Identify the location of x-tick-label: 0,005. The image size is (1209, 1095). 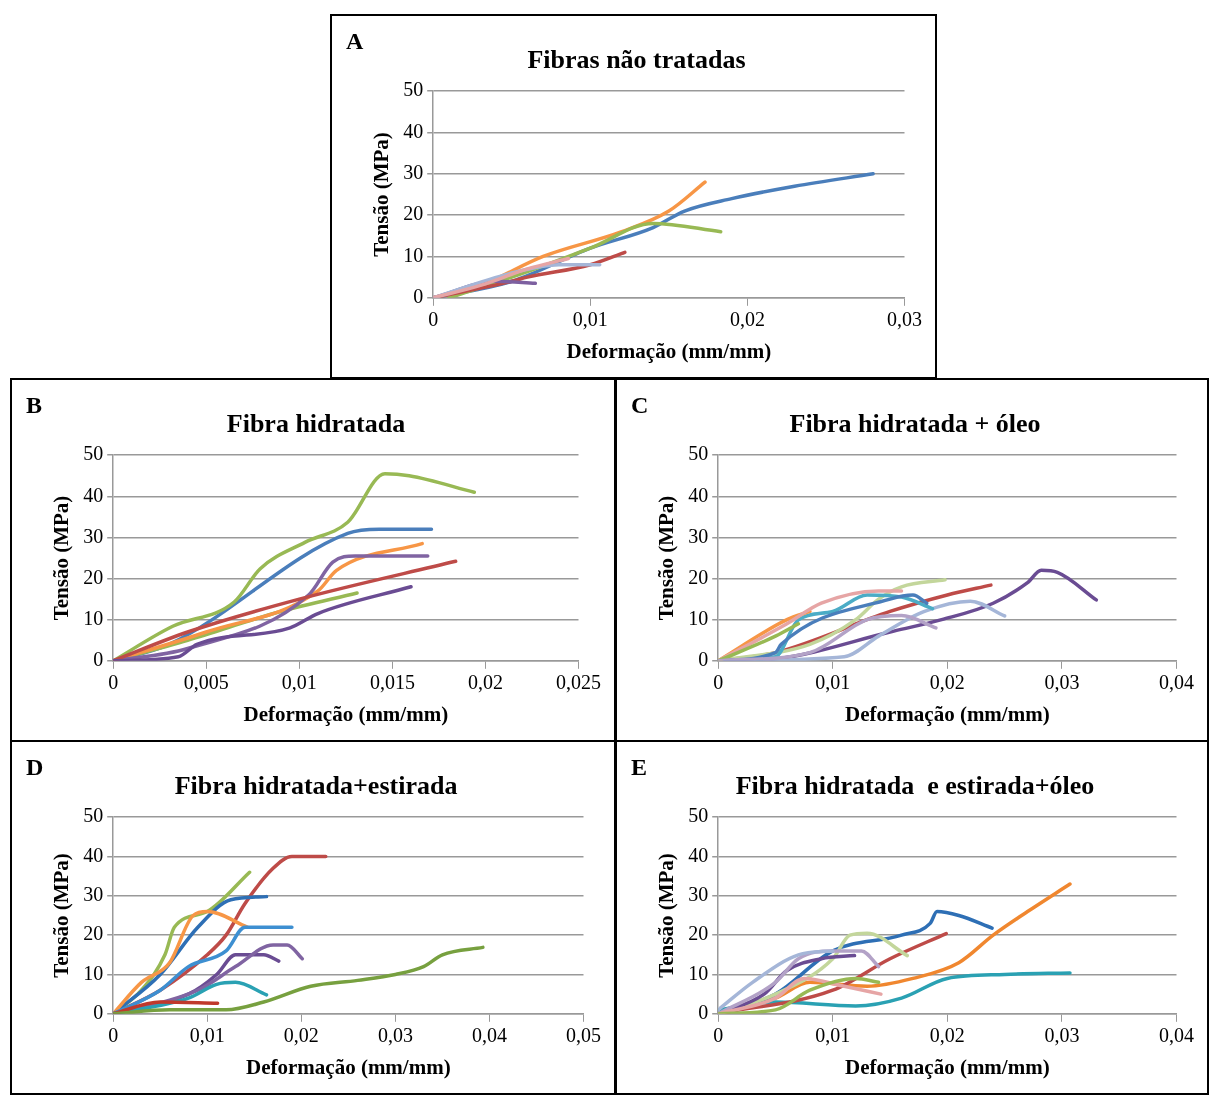
(206, 682).